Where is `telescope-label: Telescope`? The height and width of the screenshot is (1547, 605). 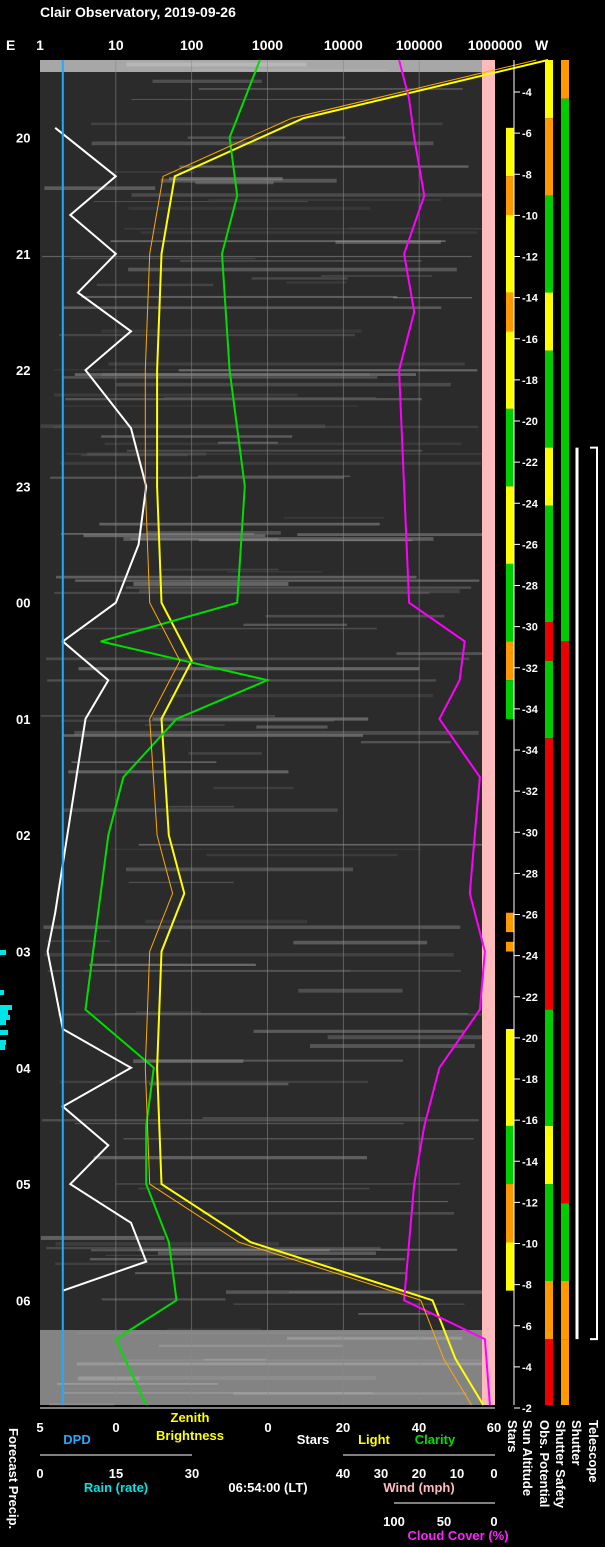
telescope-label: Telescope is located at coordinates (593, 1451).